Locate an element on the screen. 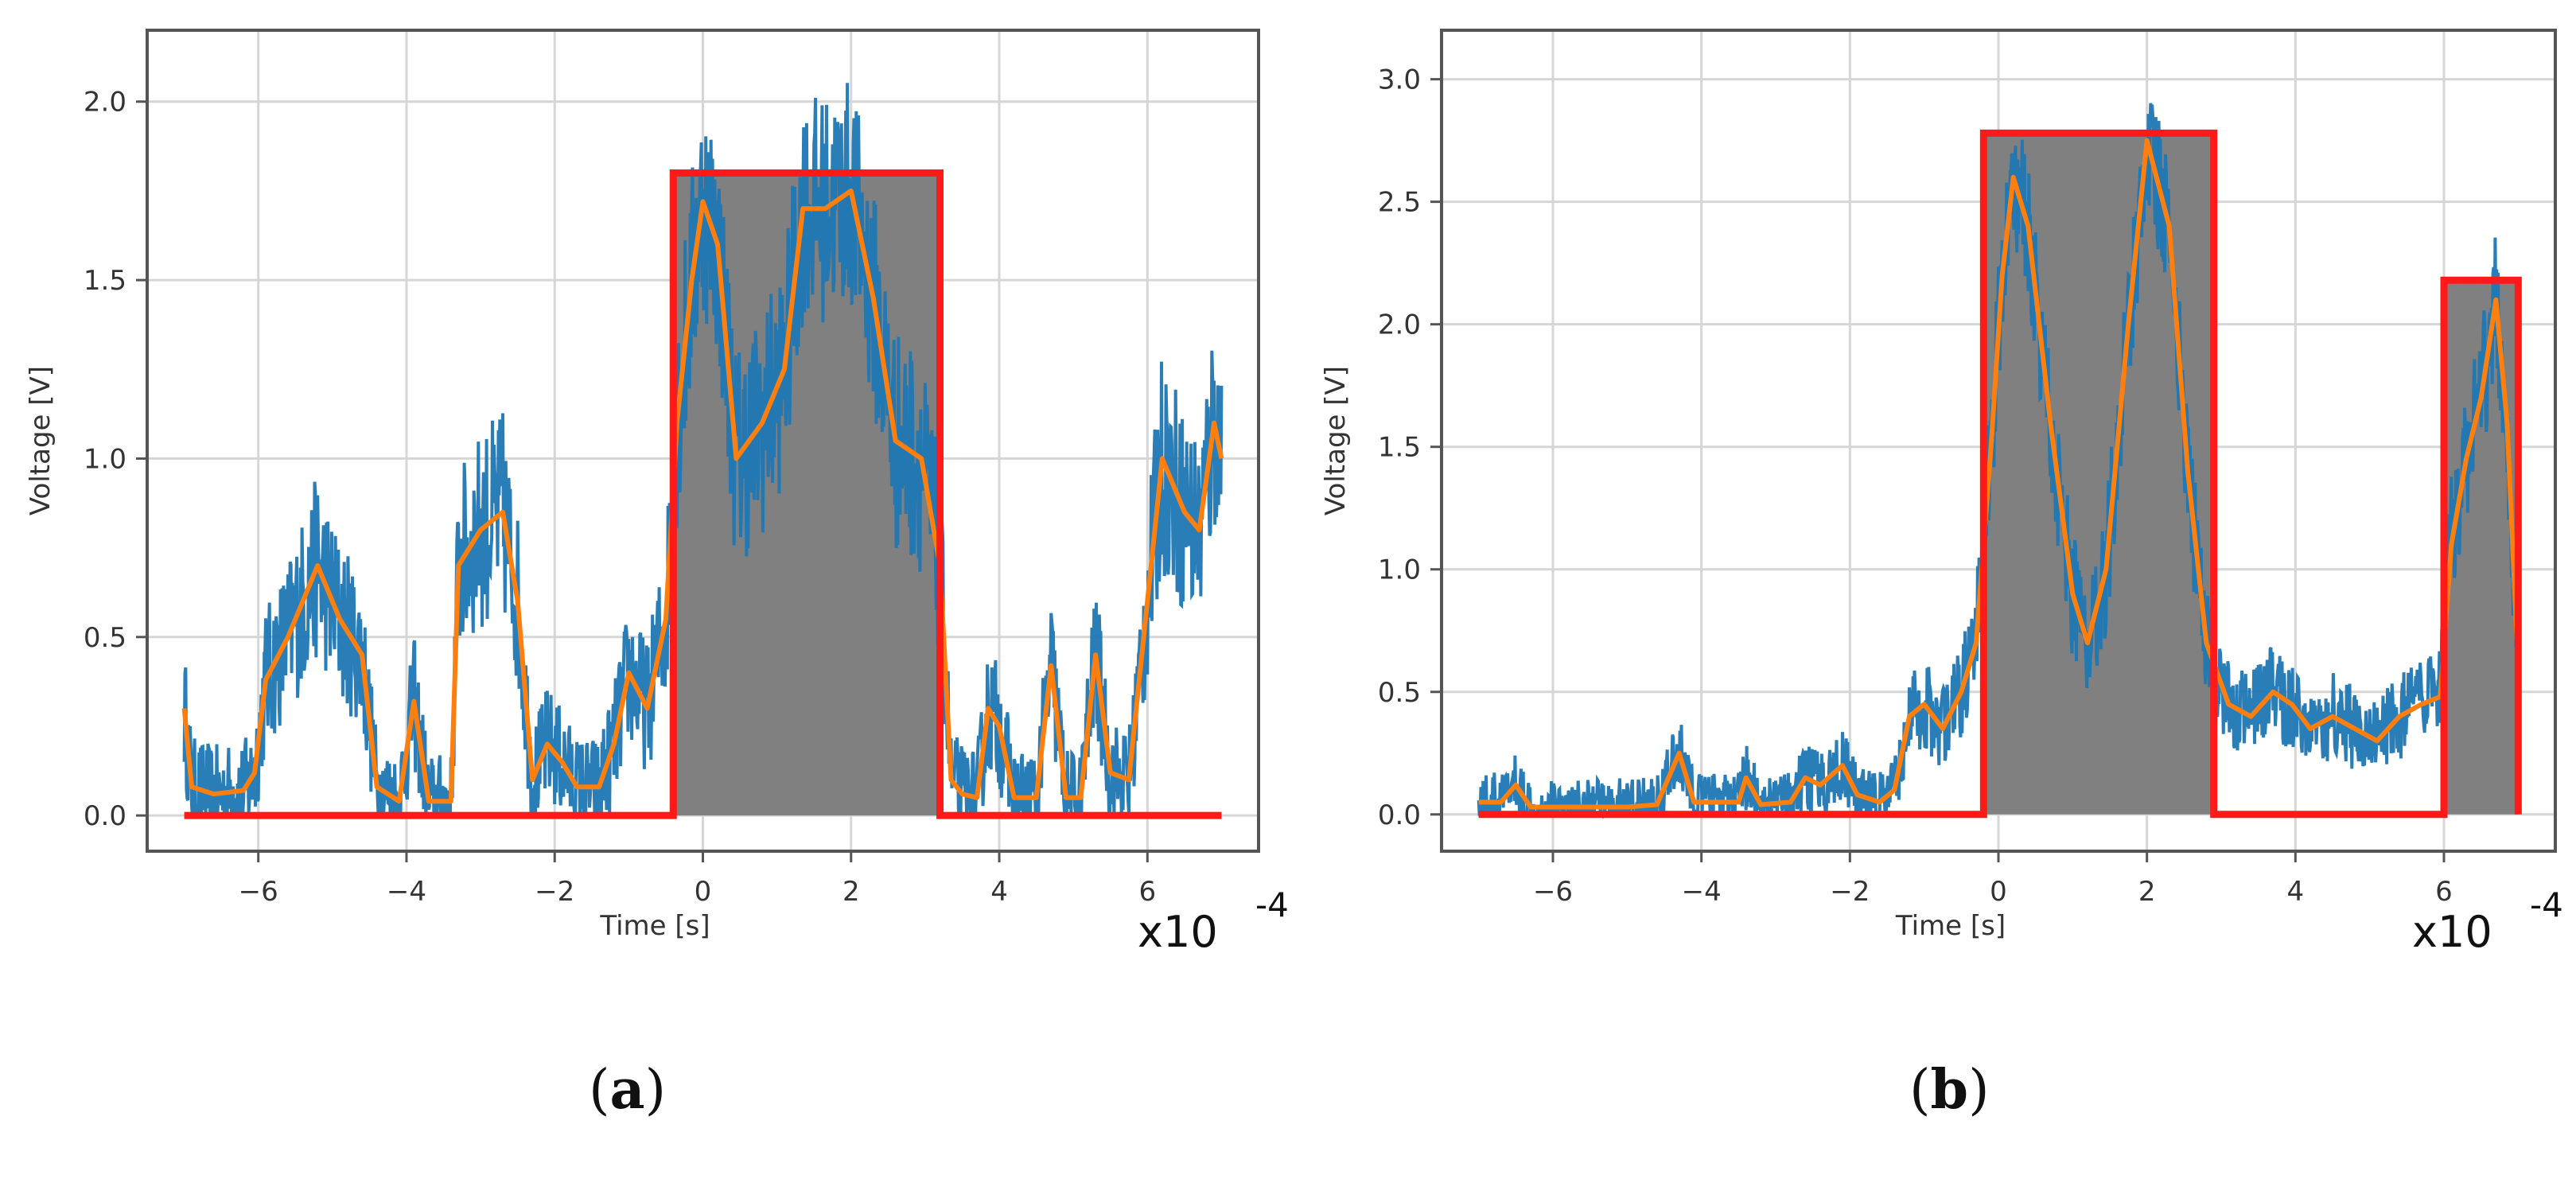 This screenshot has width=2576, height=1202. caption-a: (a) is located at coordinates (628, 1090).